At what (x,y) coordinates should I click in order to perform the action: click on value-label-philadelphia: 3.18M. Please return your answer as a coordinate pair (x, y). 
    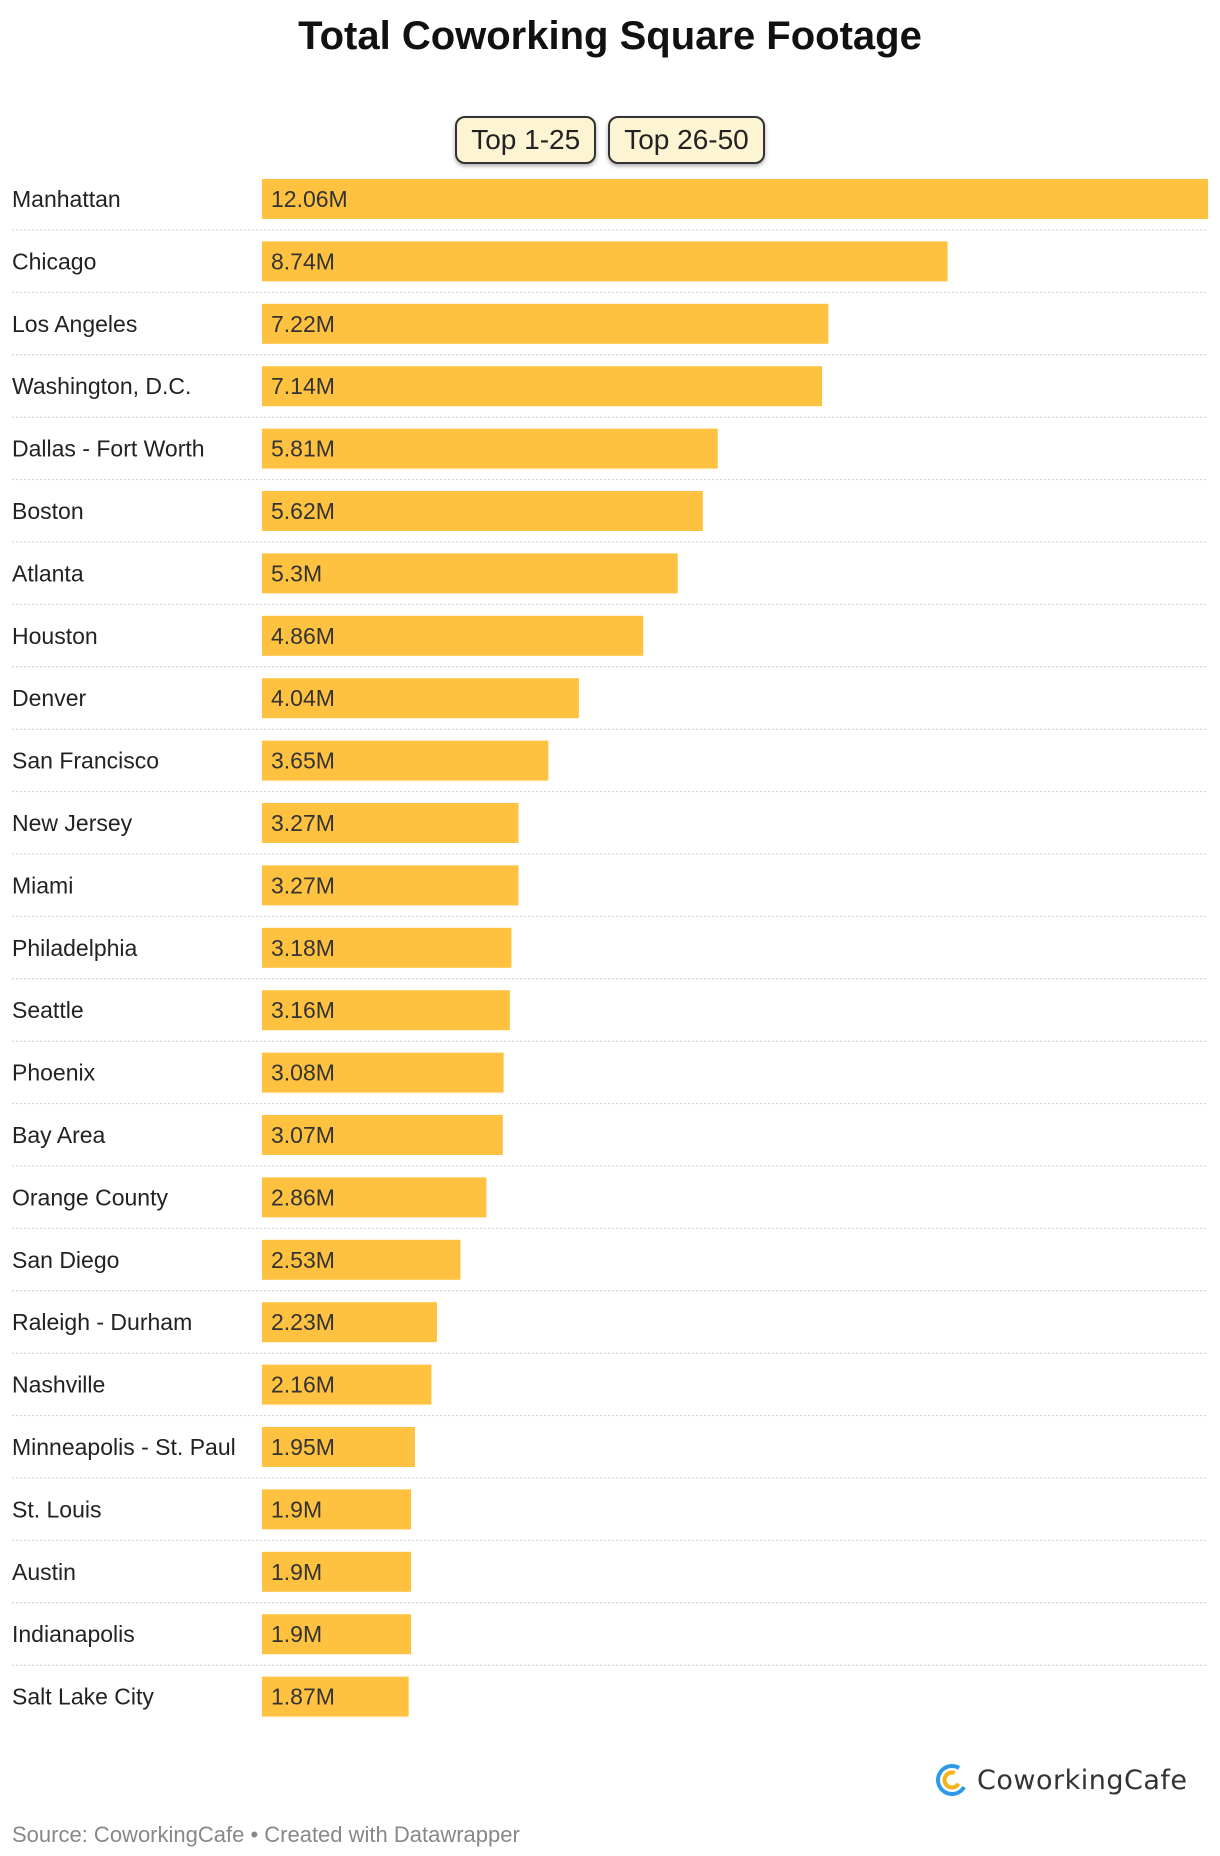
    Looking at the image, I should click on (303, 948).